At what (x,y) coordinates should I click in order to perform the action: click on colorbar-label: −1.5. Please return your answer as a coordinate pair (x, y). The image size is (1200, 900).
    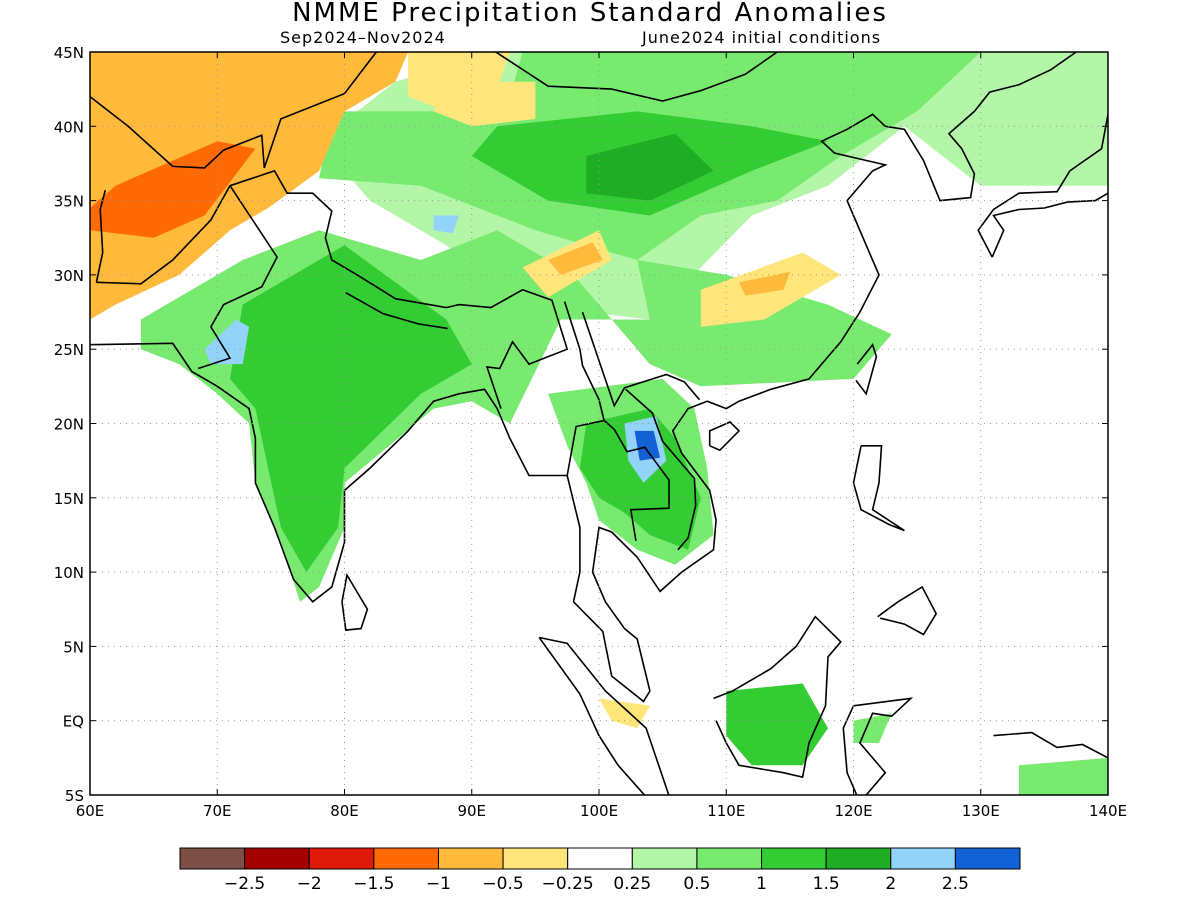
    Looking at the image, I should click on (373, 884).